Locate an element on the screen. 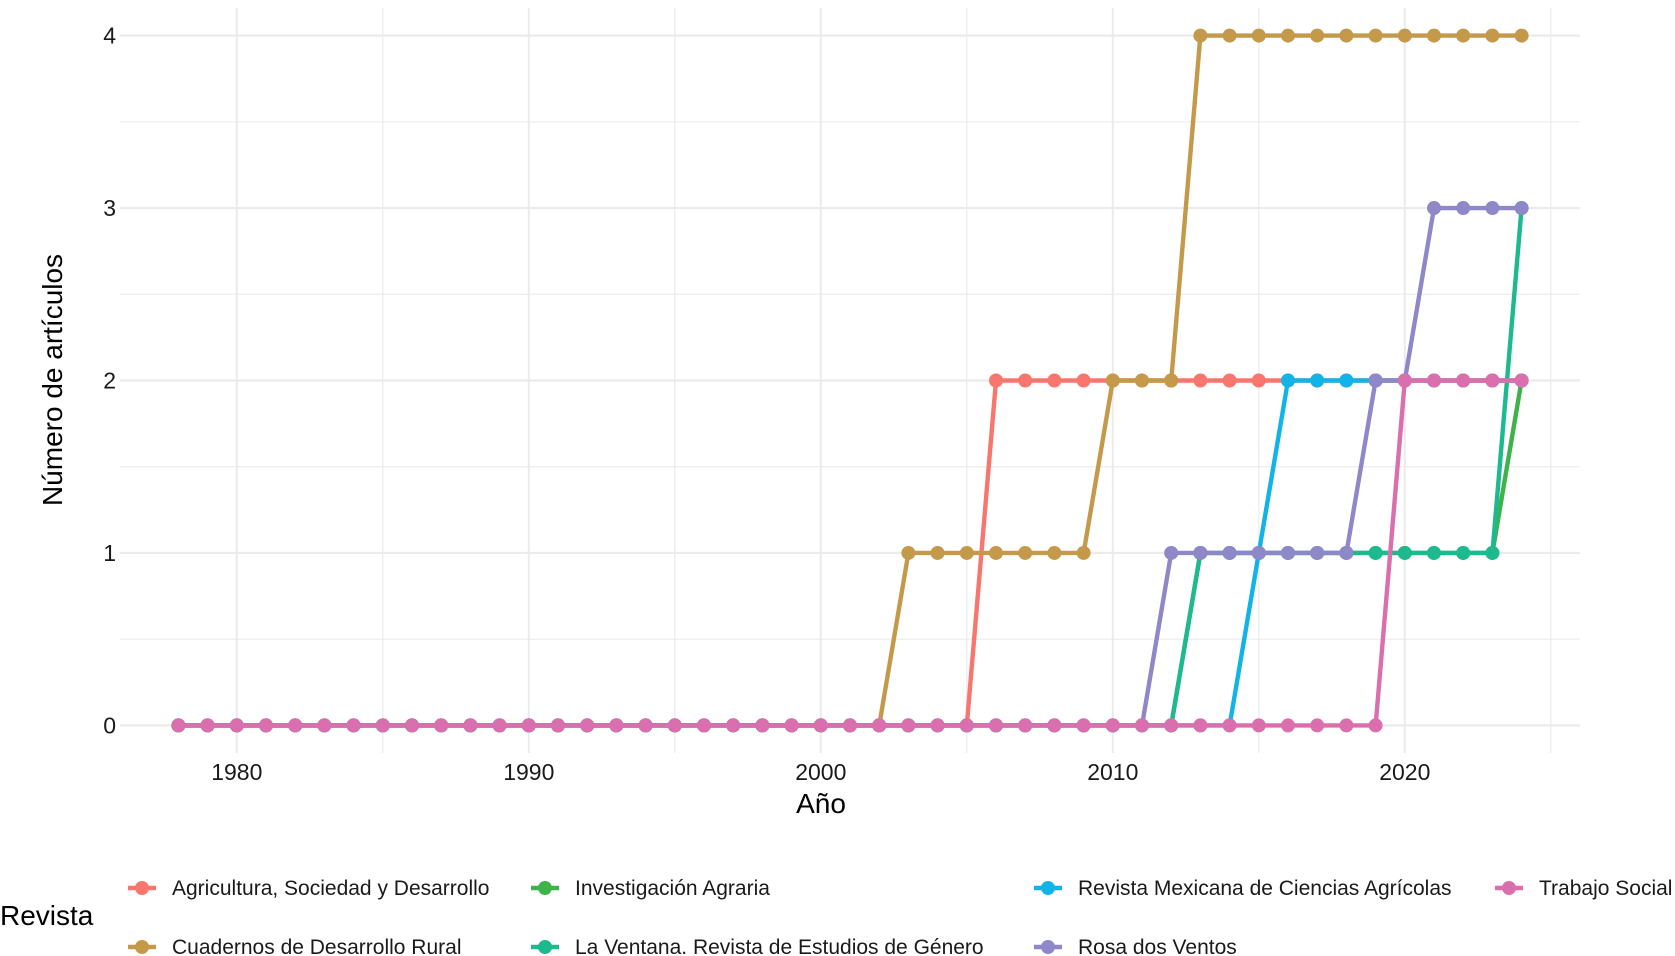  legend-label: Rosa dos Ventos is located at coordinates (1157, 946).